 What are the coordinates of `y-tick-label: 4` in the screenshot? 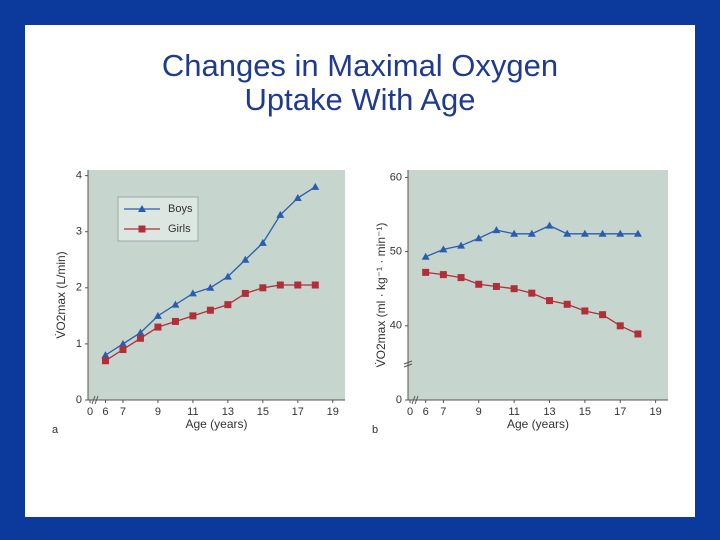 It's located at (79, 176).